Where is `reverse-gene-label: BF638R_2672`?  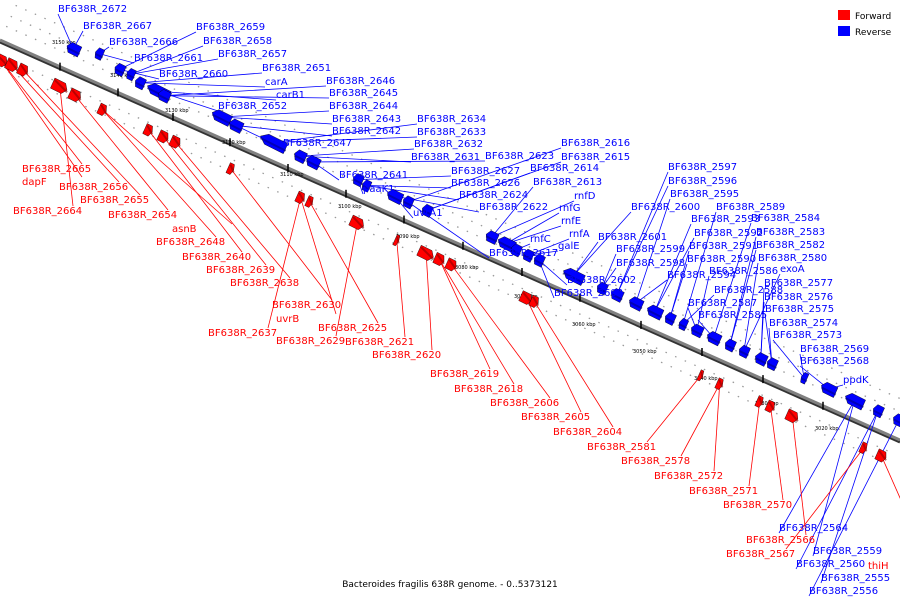 reverse-gene-label: BF638R_2672 is located at coordinates (92, 9).